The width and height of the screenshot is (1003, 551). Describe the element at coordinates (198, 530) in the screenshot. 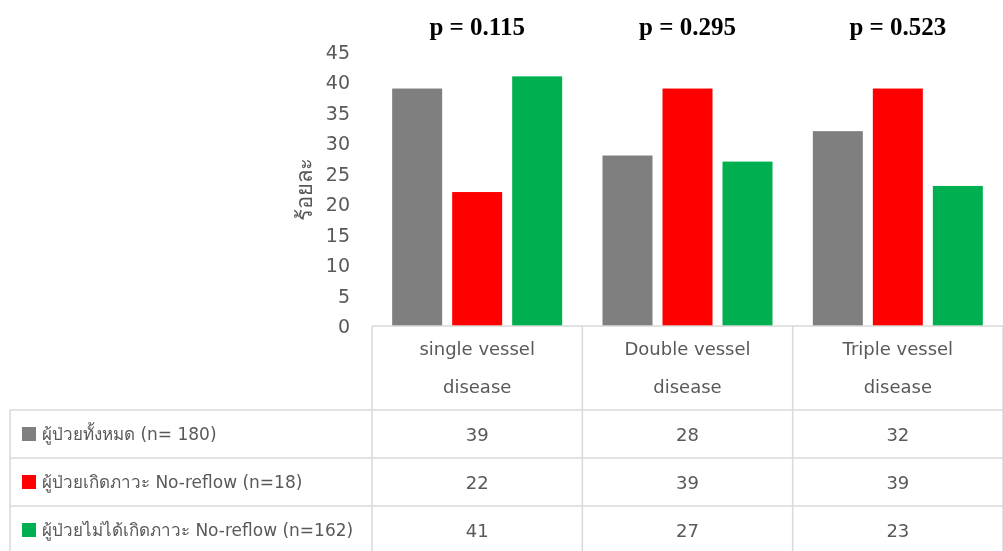

I see `legend-label: ผู้ป่วยไม่ได้เกิดภาวะ No-reflow (n=162)` at that location.